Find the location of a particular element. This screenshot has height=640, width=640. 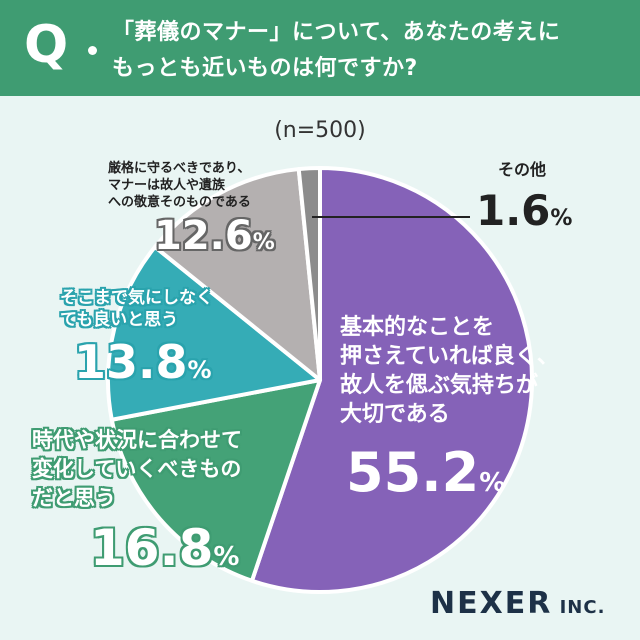

slice-other is located at coordinates (309, 274).